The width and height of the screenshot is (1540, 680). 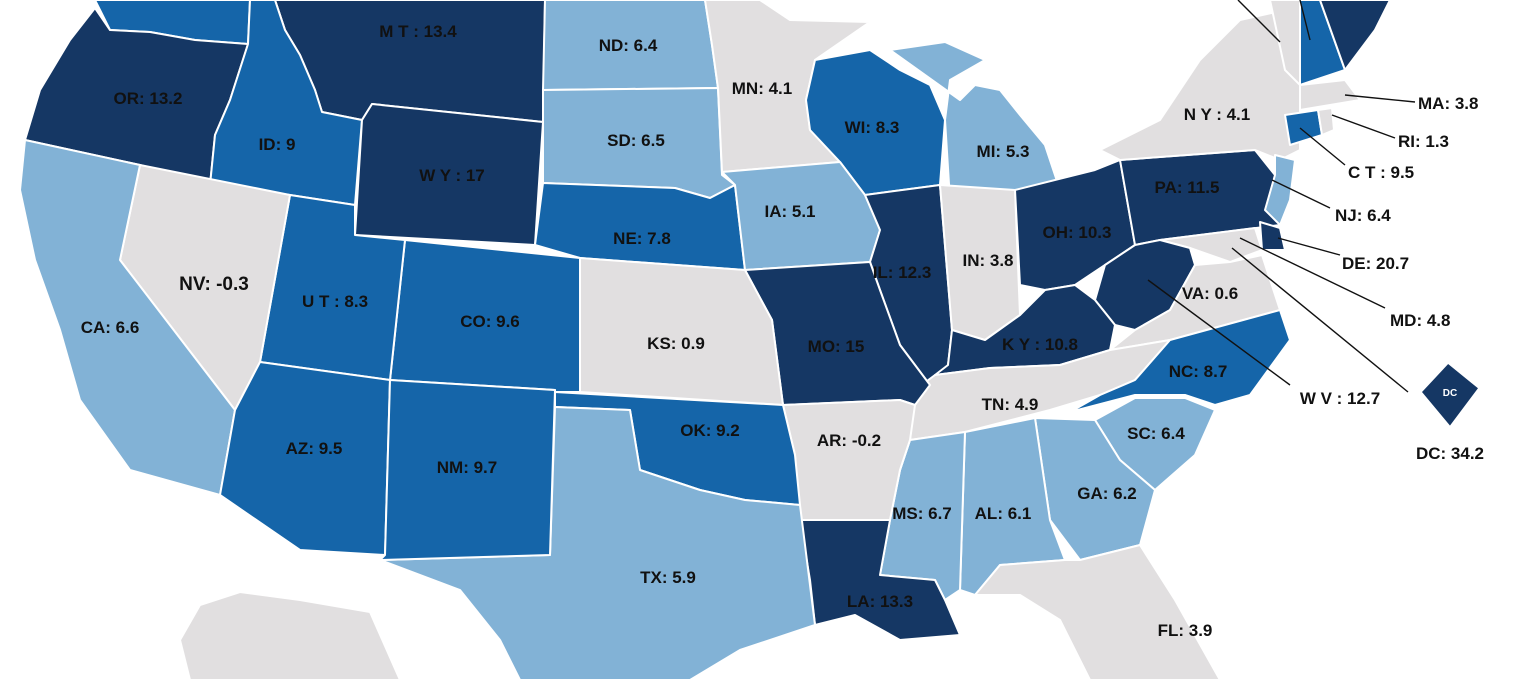 What do you see at coordinates (1423, 141) in the screenshot?
I see `label-ri: RI: 1.3` at bounding box center [1423, 141].